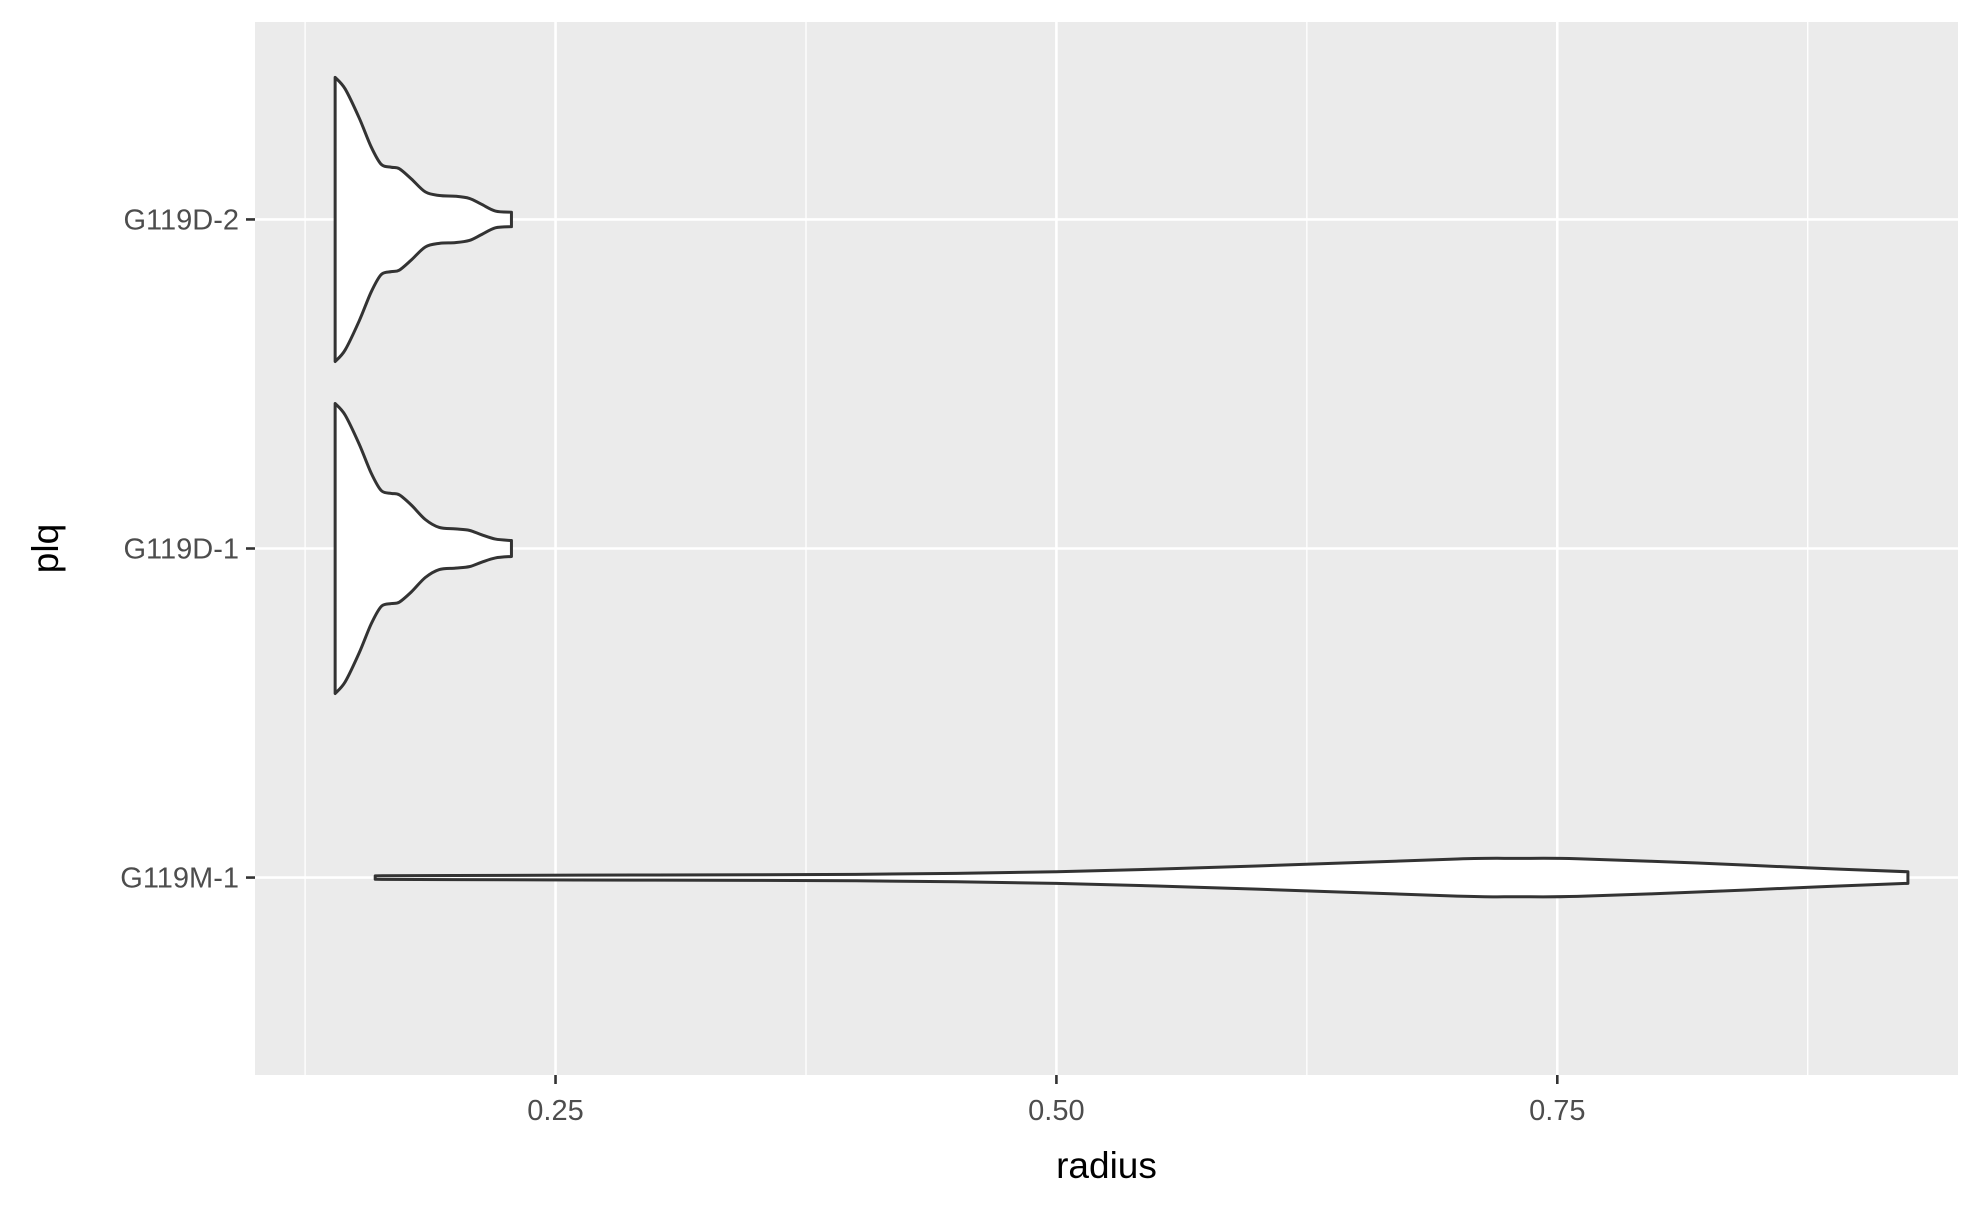 Image resolution: width=1978 pixels, height=1212 pixels. Describe the element at coordinates (1557, 1111) in the screenshot. I see `x-tick-label: 0.75` at that location.